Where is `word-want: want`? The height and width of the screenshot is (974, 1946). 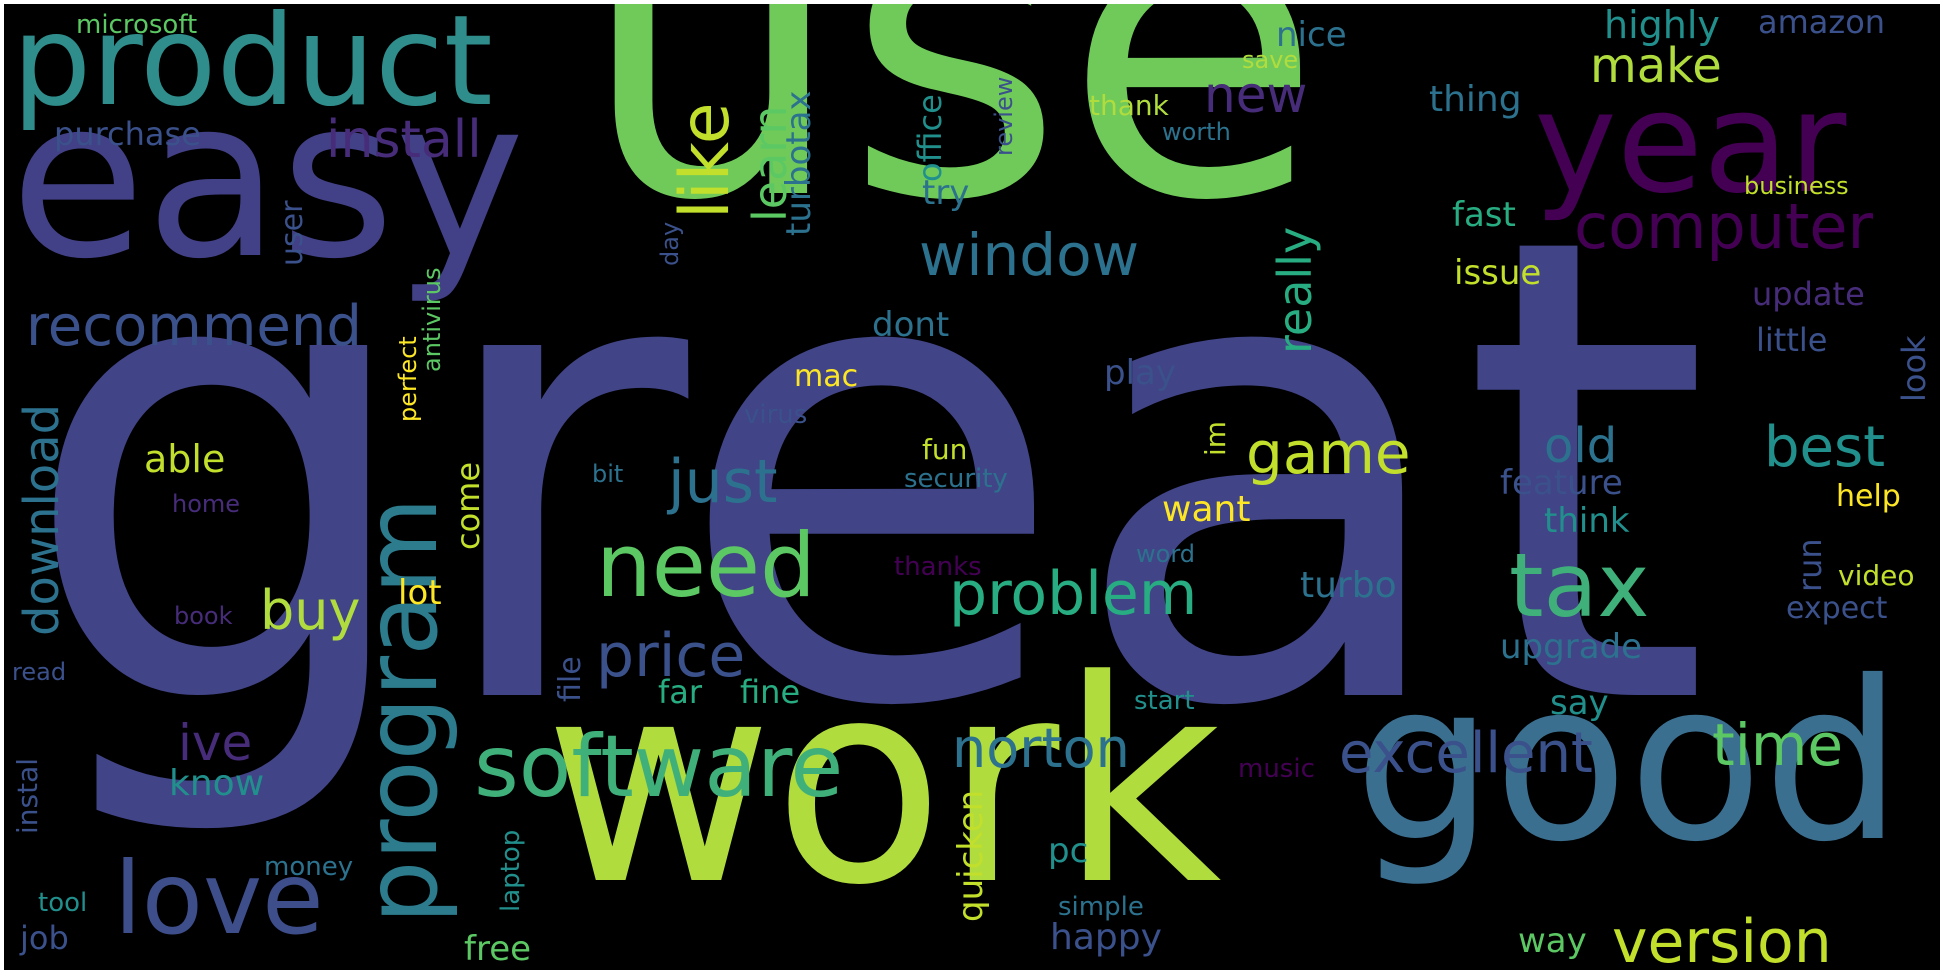 word-want: want is located at coordinates (1206, 509).